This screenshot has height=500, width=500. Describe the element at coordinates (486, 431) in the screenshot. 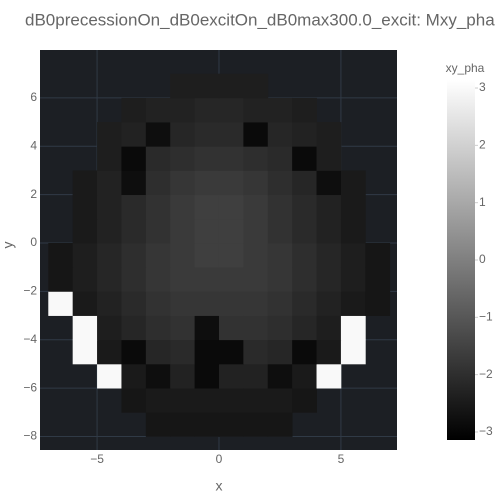

I see `colorbar-tick-label: −3` at that location.